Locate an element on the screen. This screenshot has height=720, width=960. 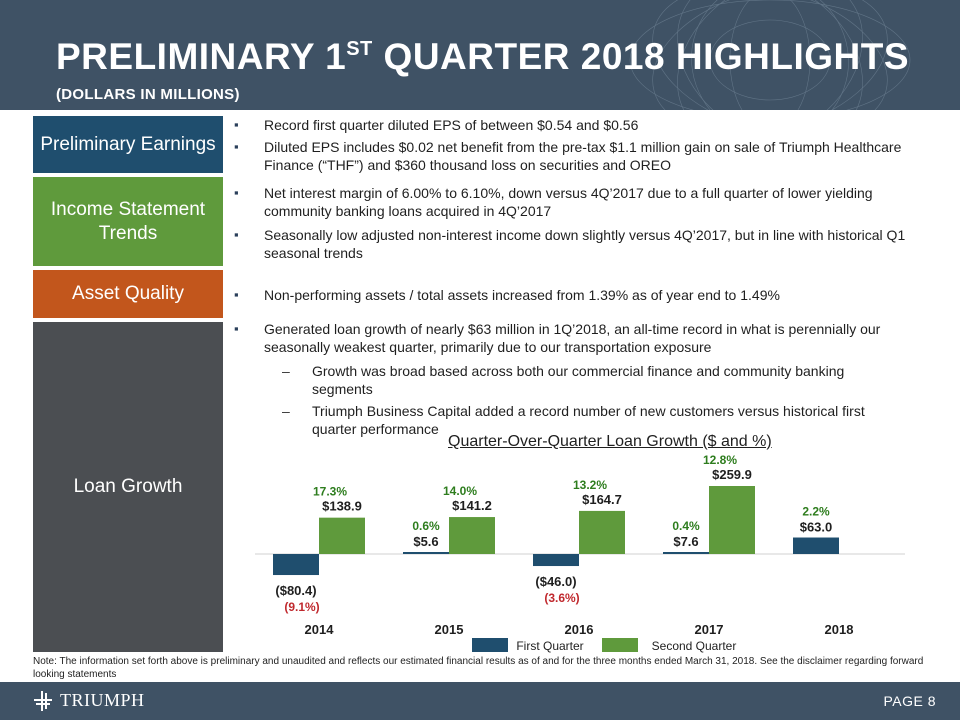
page-subtitle: (DOLLARS IN MILLIONS) is located at coordinates (148, 94).